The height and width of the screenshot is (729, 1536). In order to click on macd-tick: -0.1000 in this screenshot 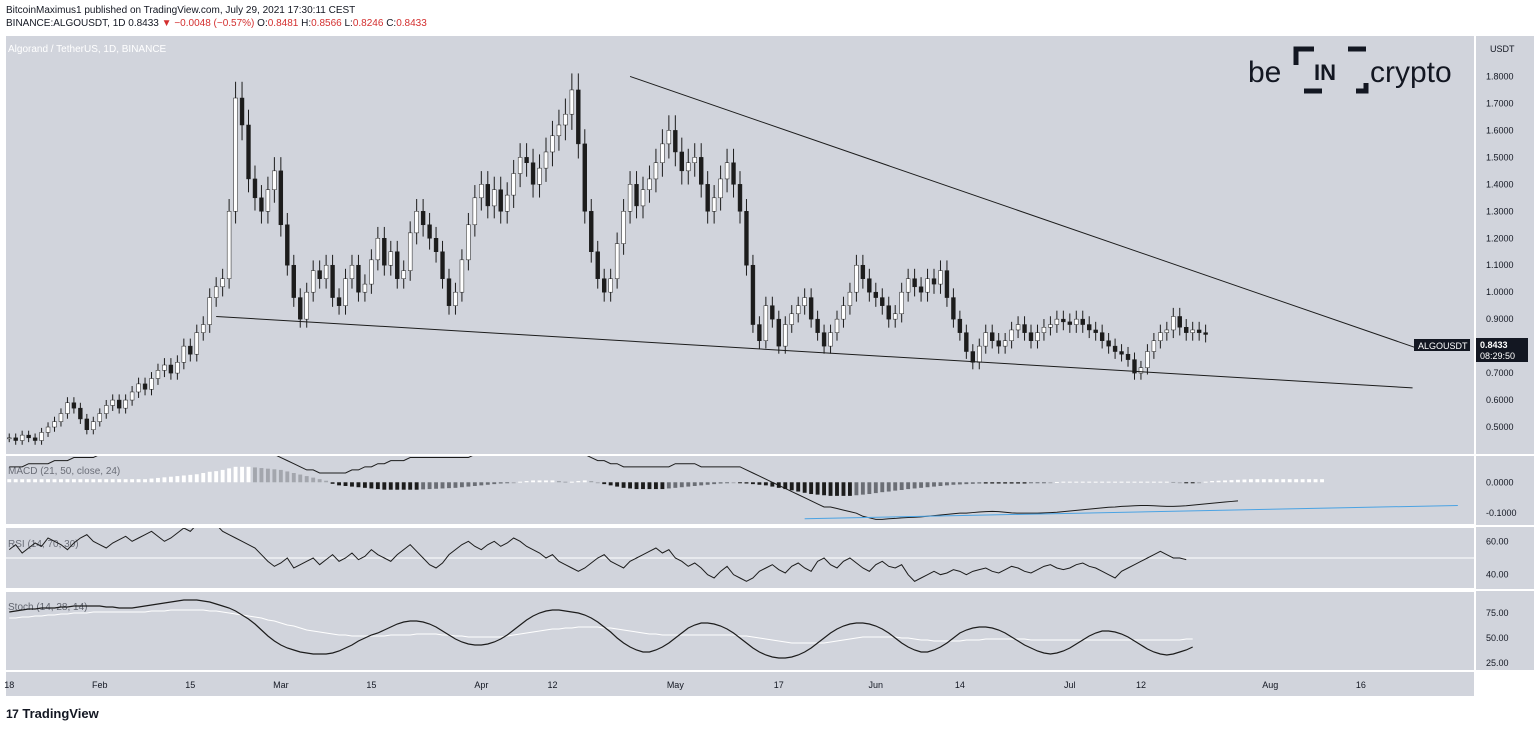, I will do `click(1501, 513)`.